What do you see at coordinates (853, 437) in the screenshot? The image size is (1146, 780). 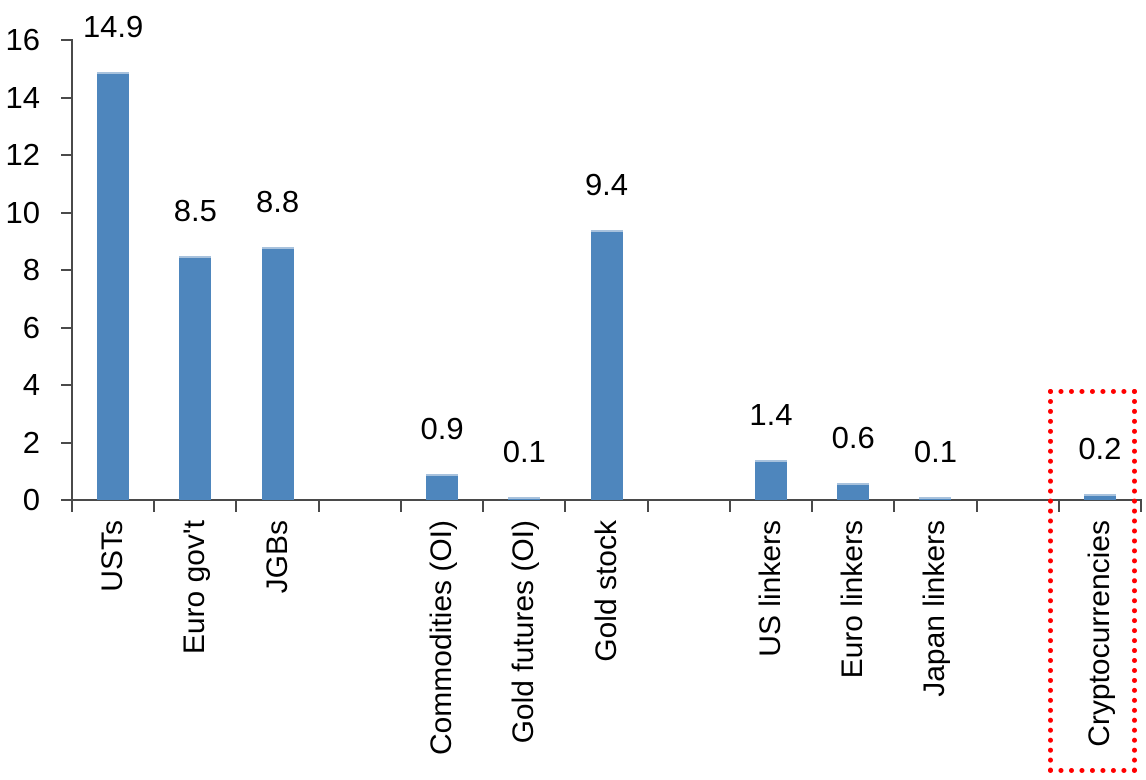 I see `bar-value-label: 0.6` at bounding box center [853, 437].